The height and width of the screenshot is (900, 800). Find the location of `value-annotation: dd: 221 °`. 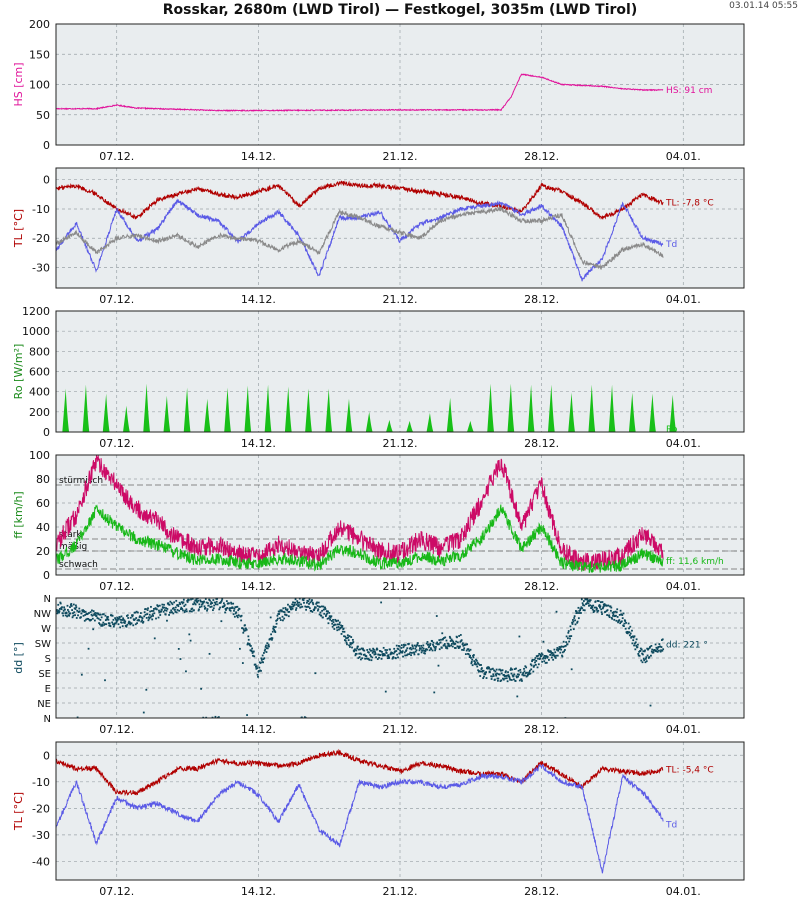

value-annotation: dd: 221 ° is located at coordinates (687, 645).